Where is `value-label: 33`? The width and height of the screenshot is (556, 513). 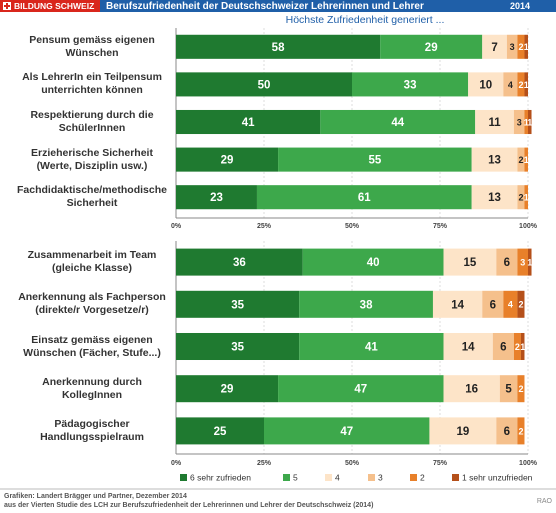 value-label: 33 is located at coordinates (410, 85).